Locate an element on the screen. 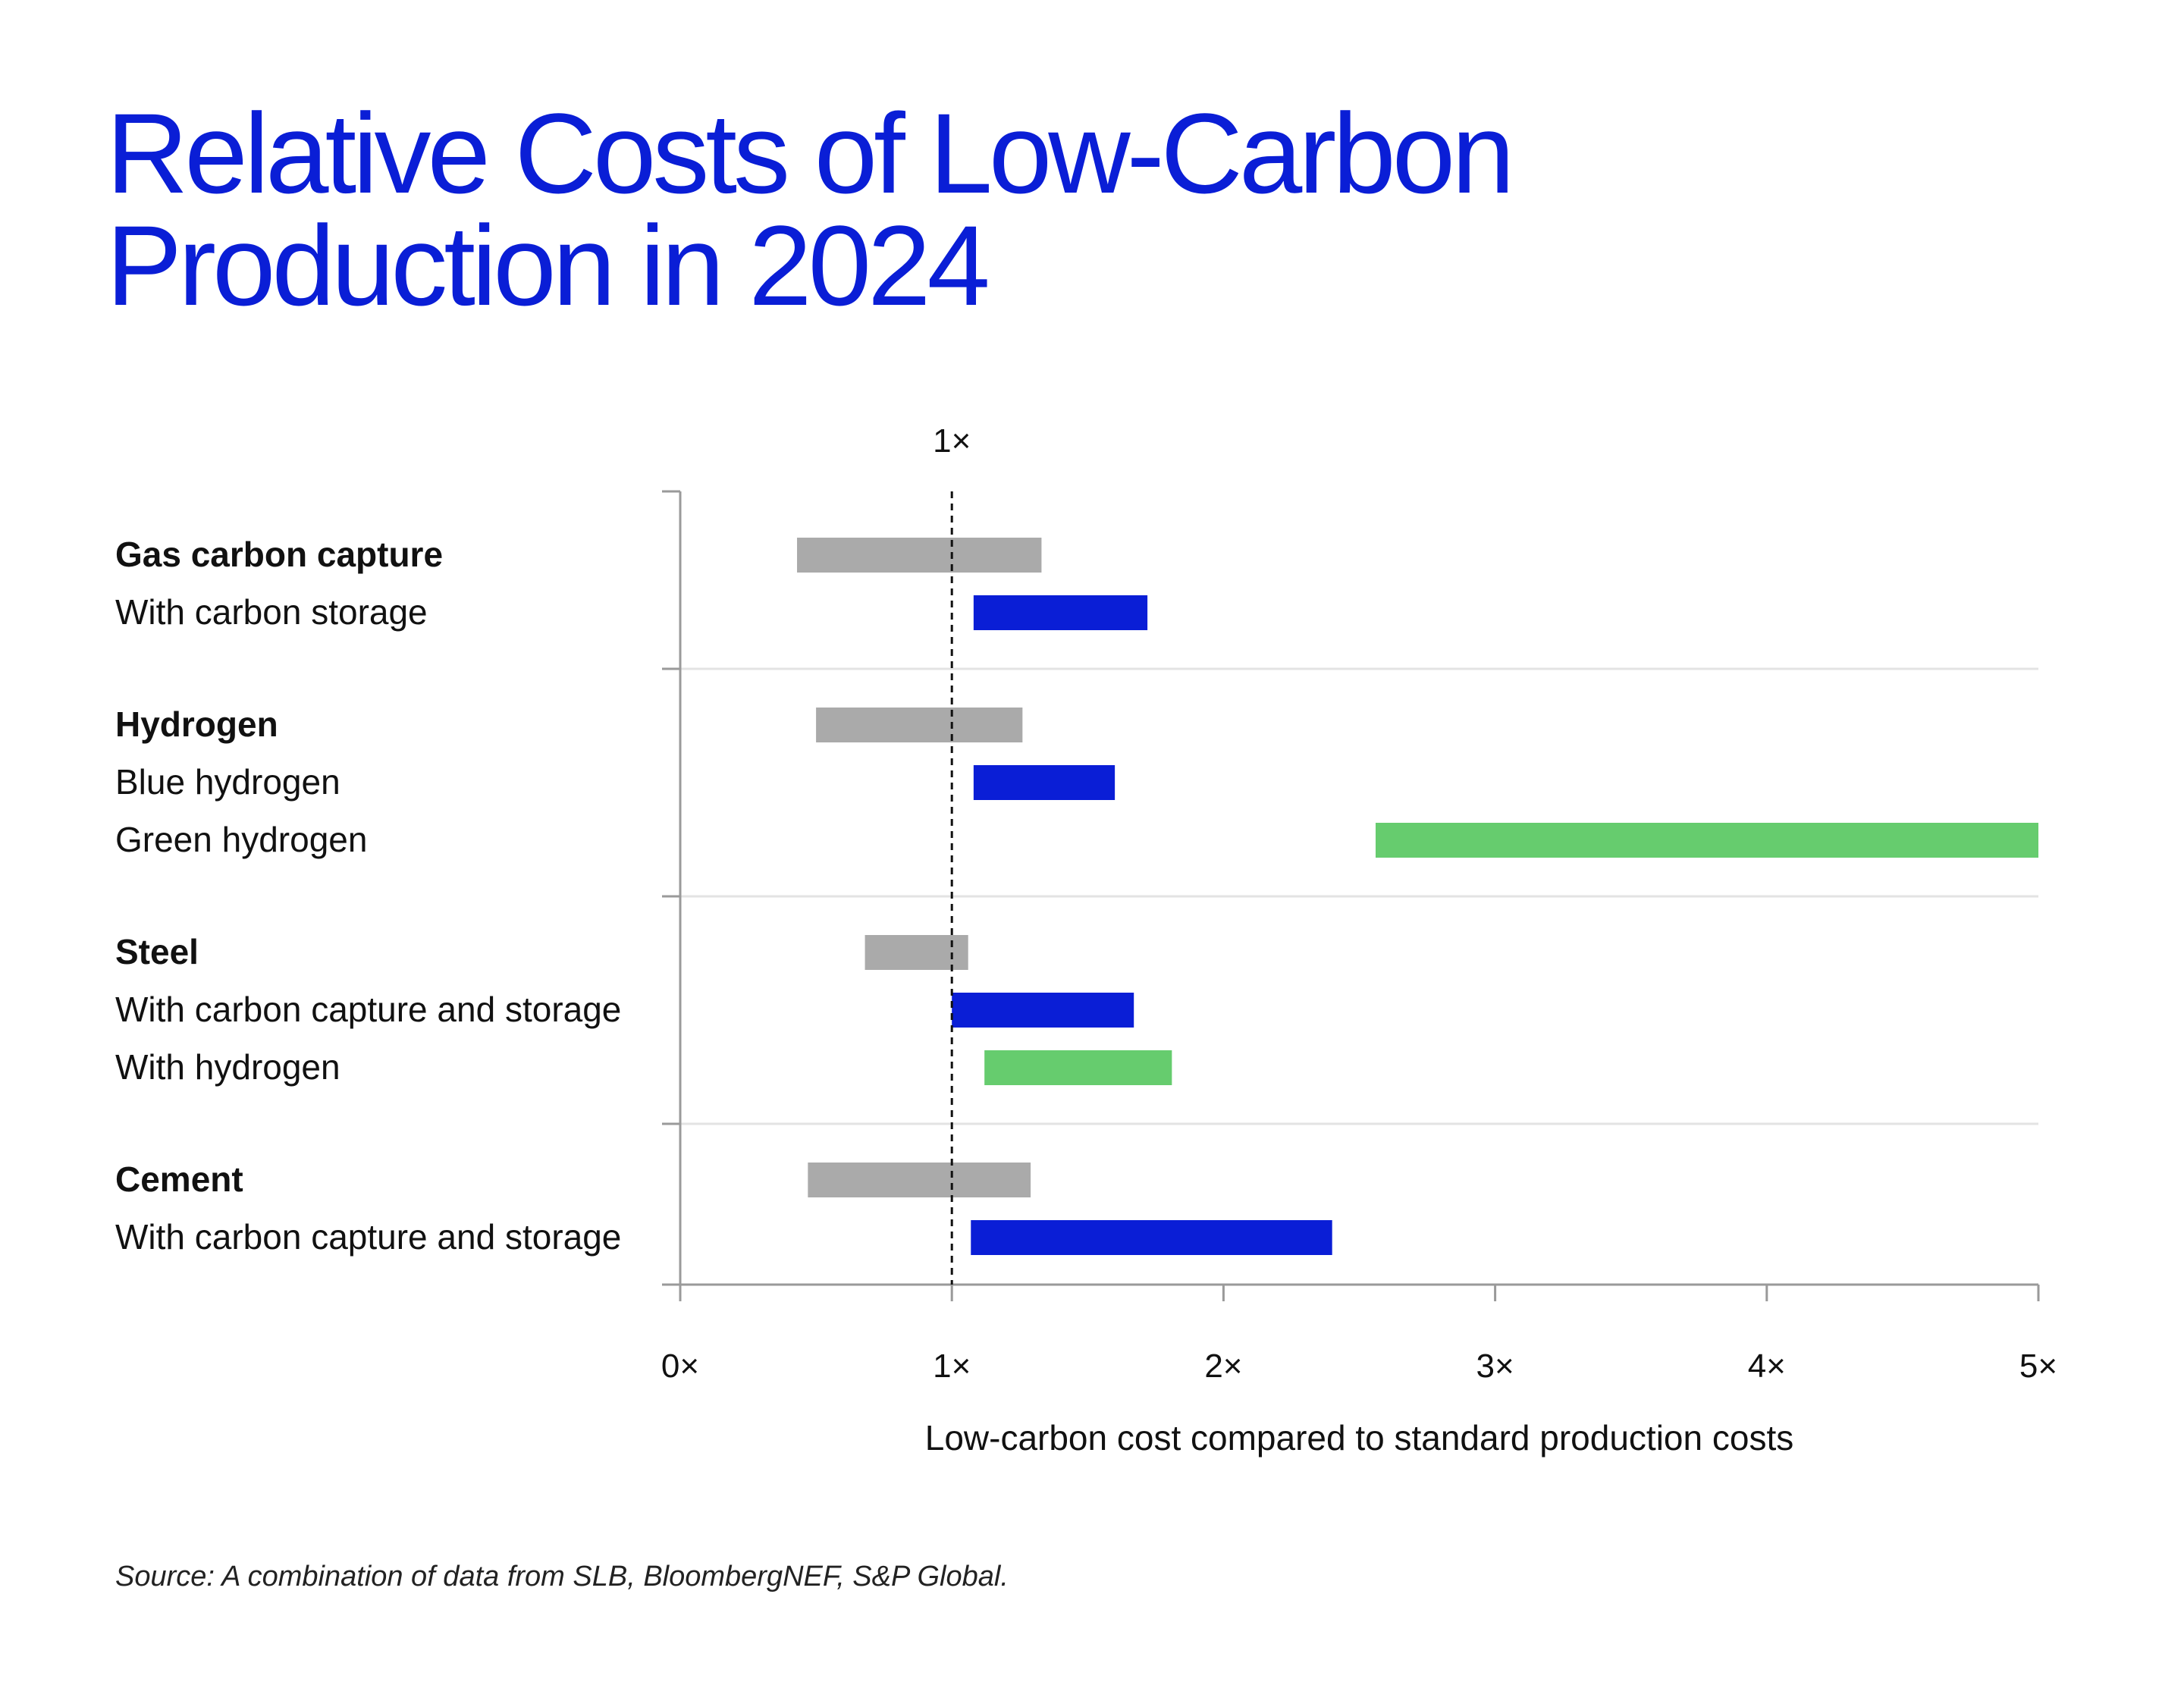 This screenshot has height=1685, width=2184. row-label: Blue hydrogen is located at coordinates (227, 782).